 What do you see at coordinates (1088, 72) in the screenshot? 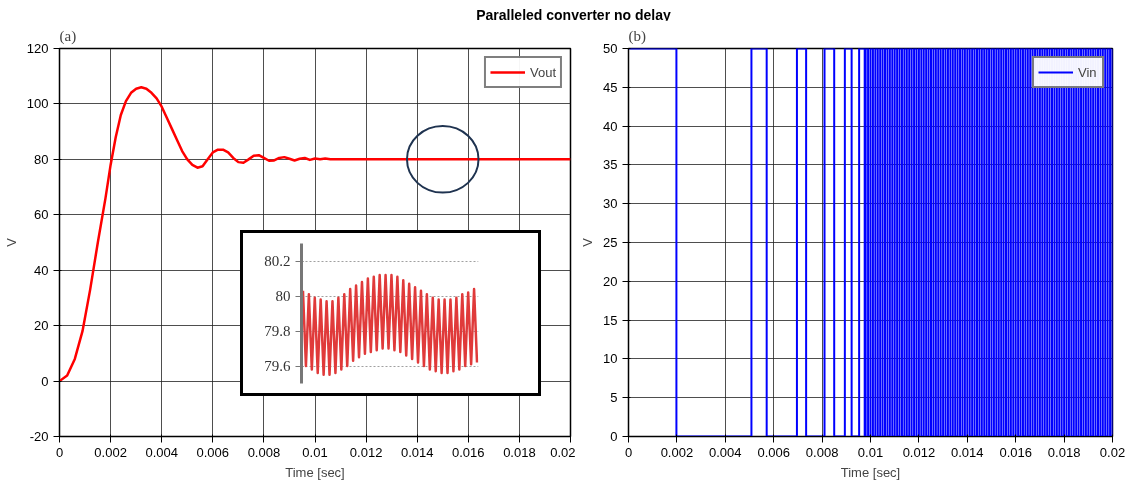
I see `legend-label: Vin` at bounding box center [1088, 72].